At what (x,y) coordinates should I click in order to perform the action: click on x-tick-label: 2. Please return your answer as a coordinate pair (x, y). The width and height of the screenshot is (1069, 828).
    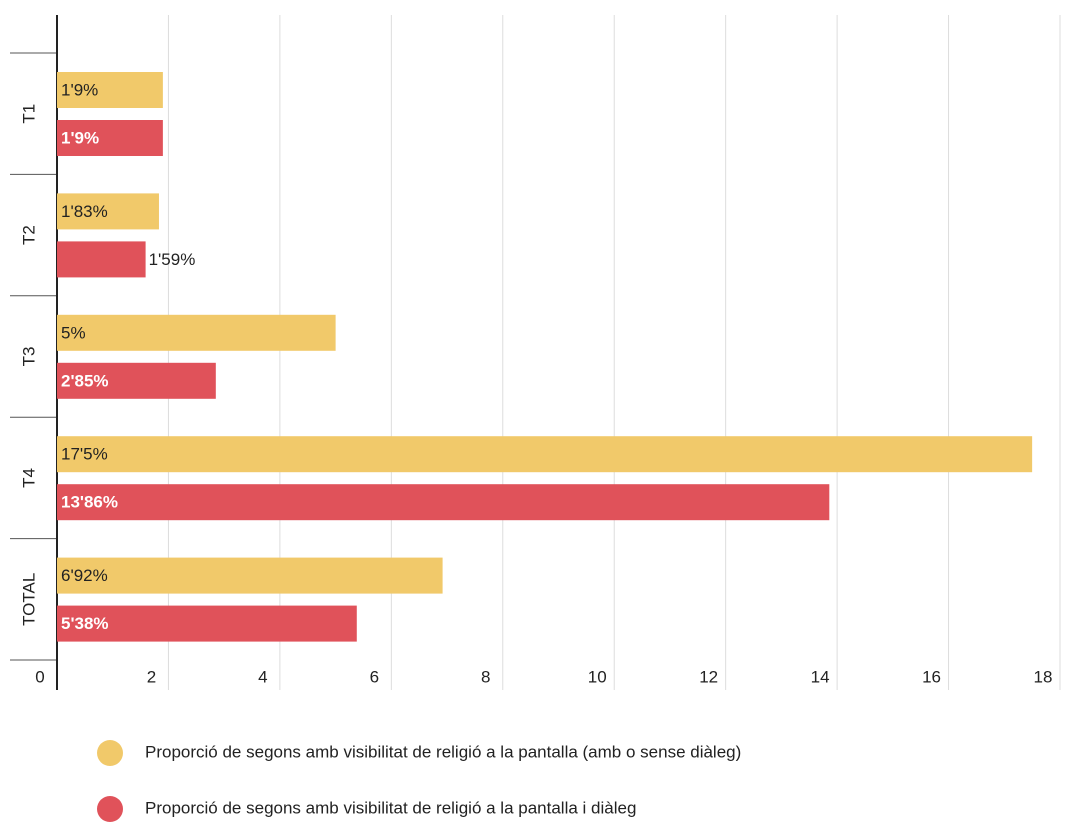
    Looking at the image, I should click on (151, 676).